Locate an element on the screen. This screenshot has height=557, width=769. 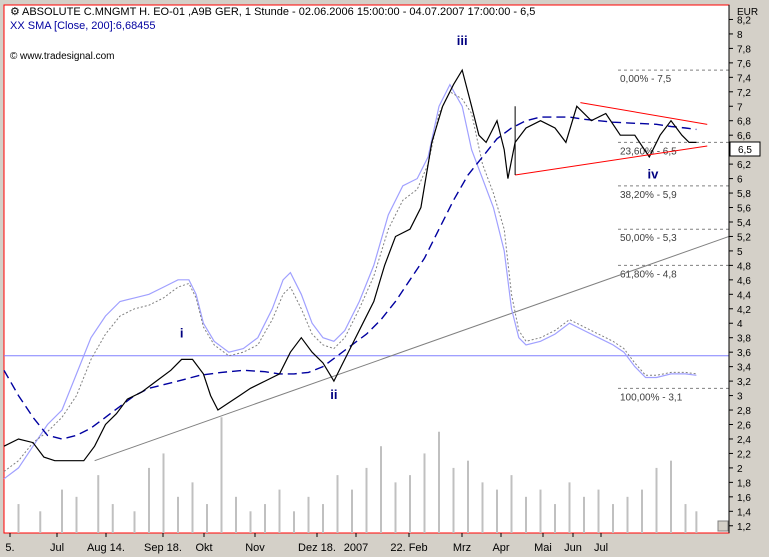
fib-label: 50,00% - 5,3 is located at coordinates (648, 238).